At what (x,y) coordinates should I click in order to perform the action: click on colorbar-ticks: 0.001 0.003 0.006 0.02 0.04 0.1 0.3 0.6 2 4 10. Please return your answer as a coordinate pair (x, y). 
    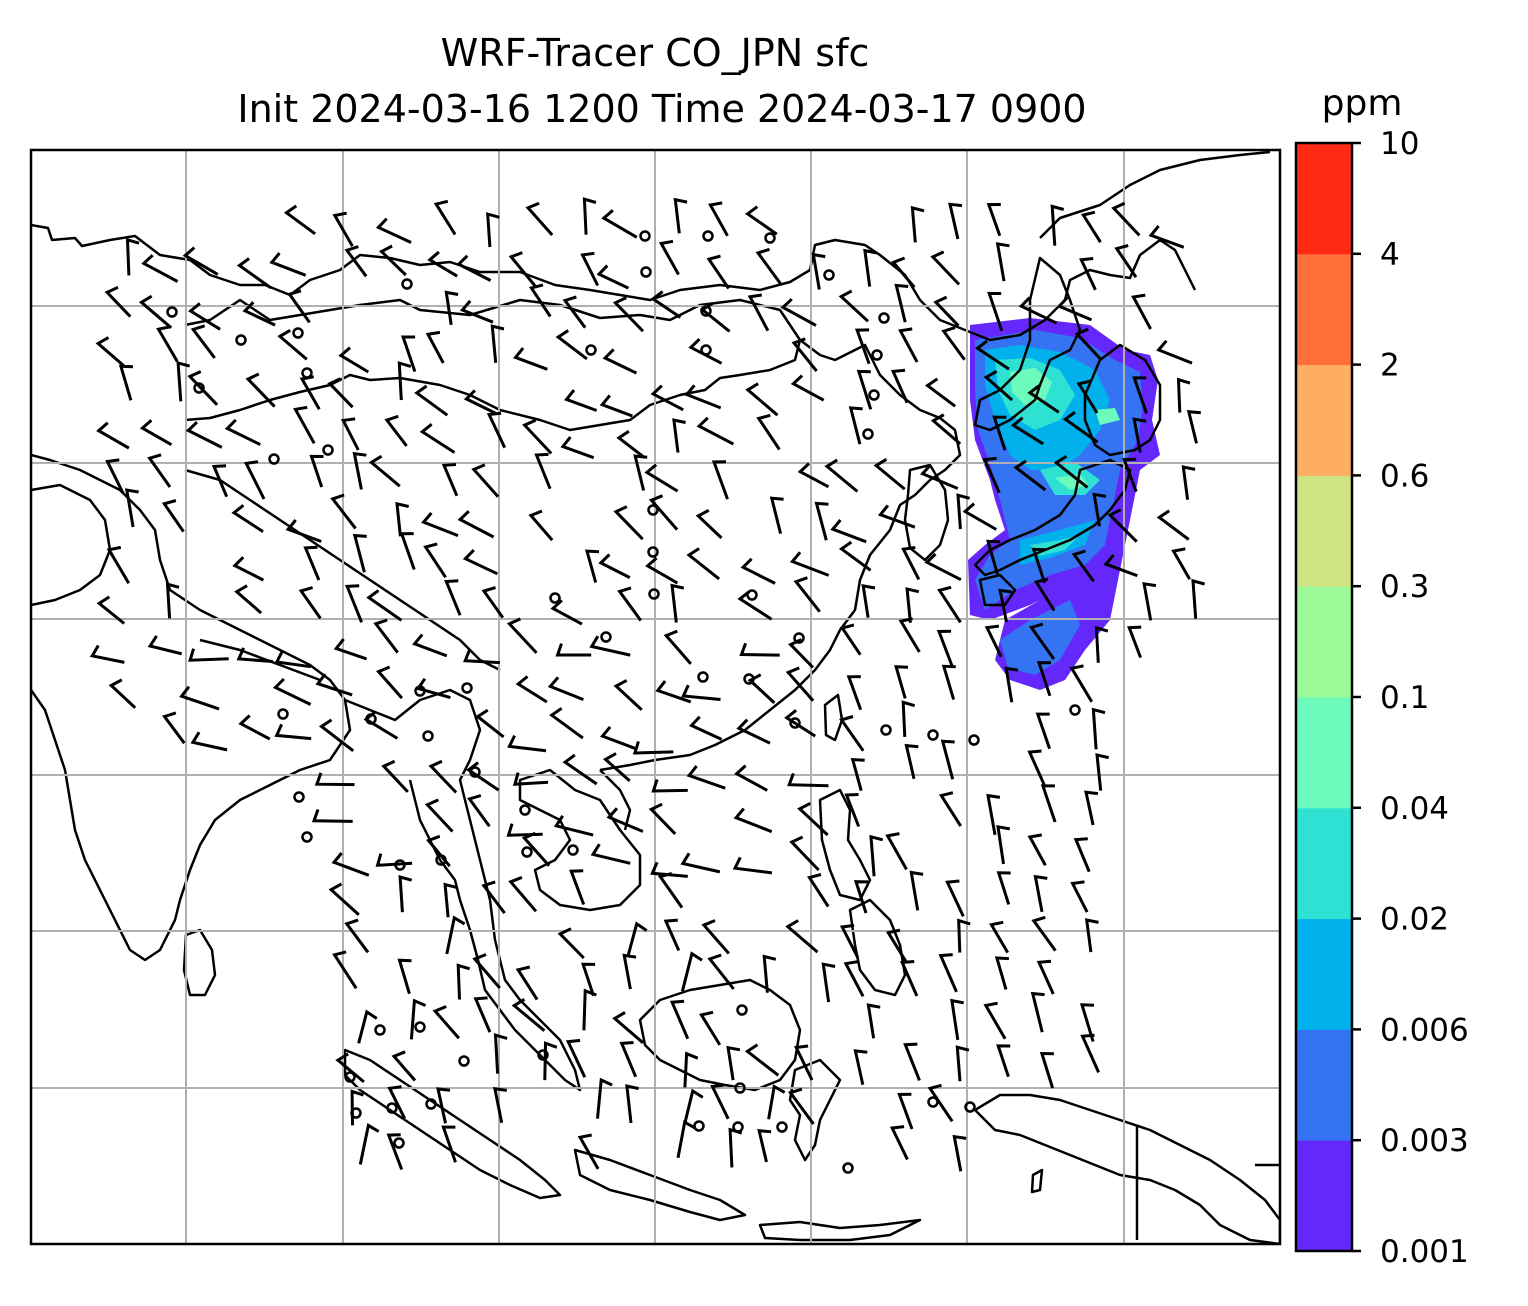
    Looking at the image, I should click on (1410, 698).